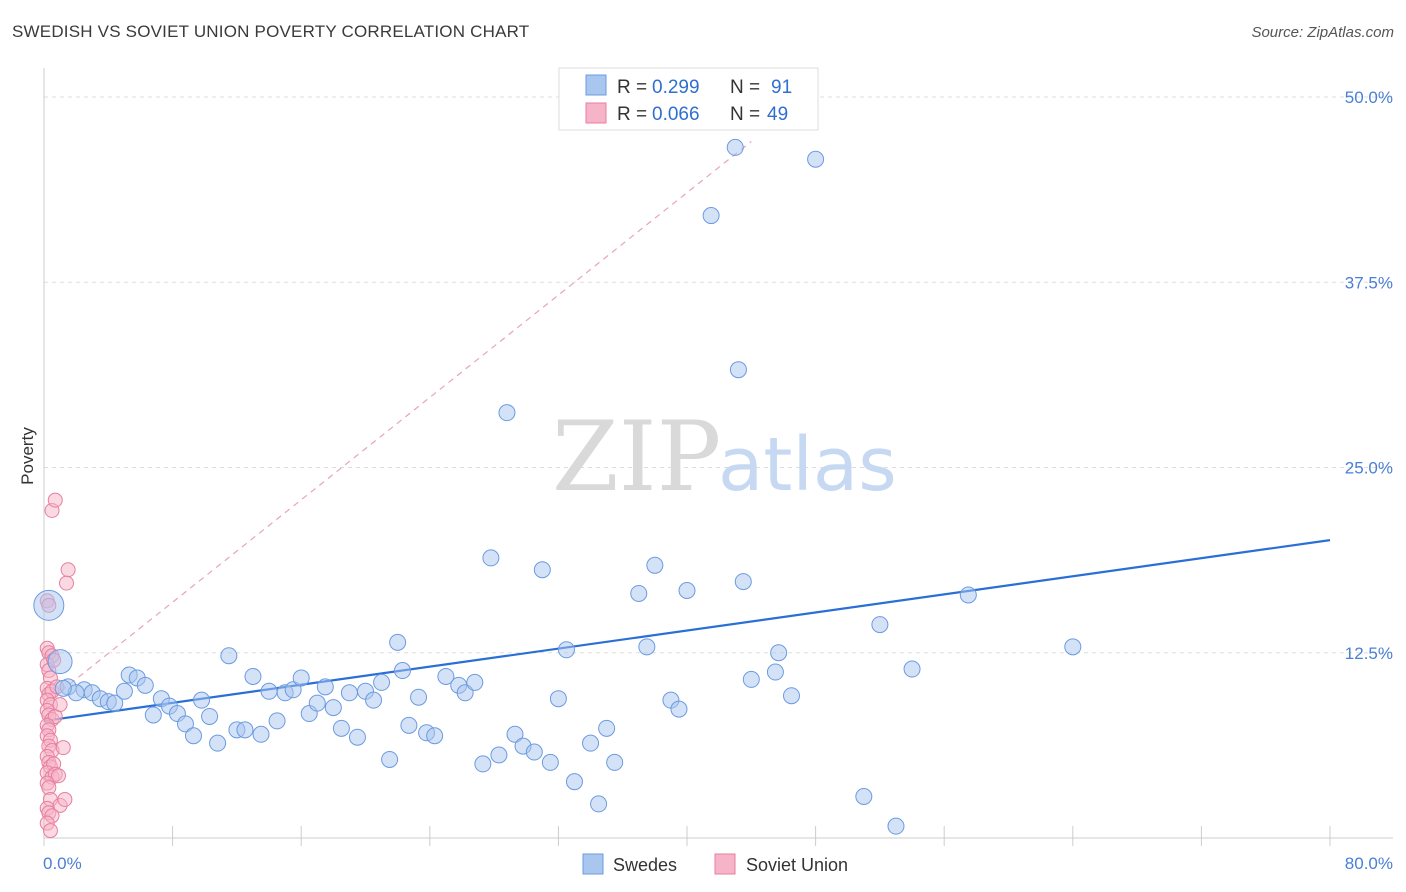  I want to click on legend-r-value-swedes: 0.299, so click(676, 87).